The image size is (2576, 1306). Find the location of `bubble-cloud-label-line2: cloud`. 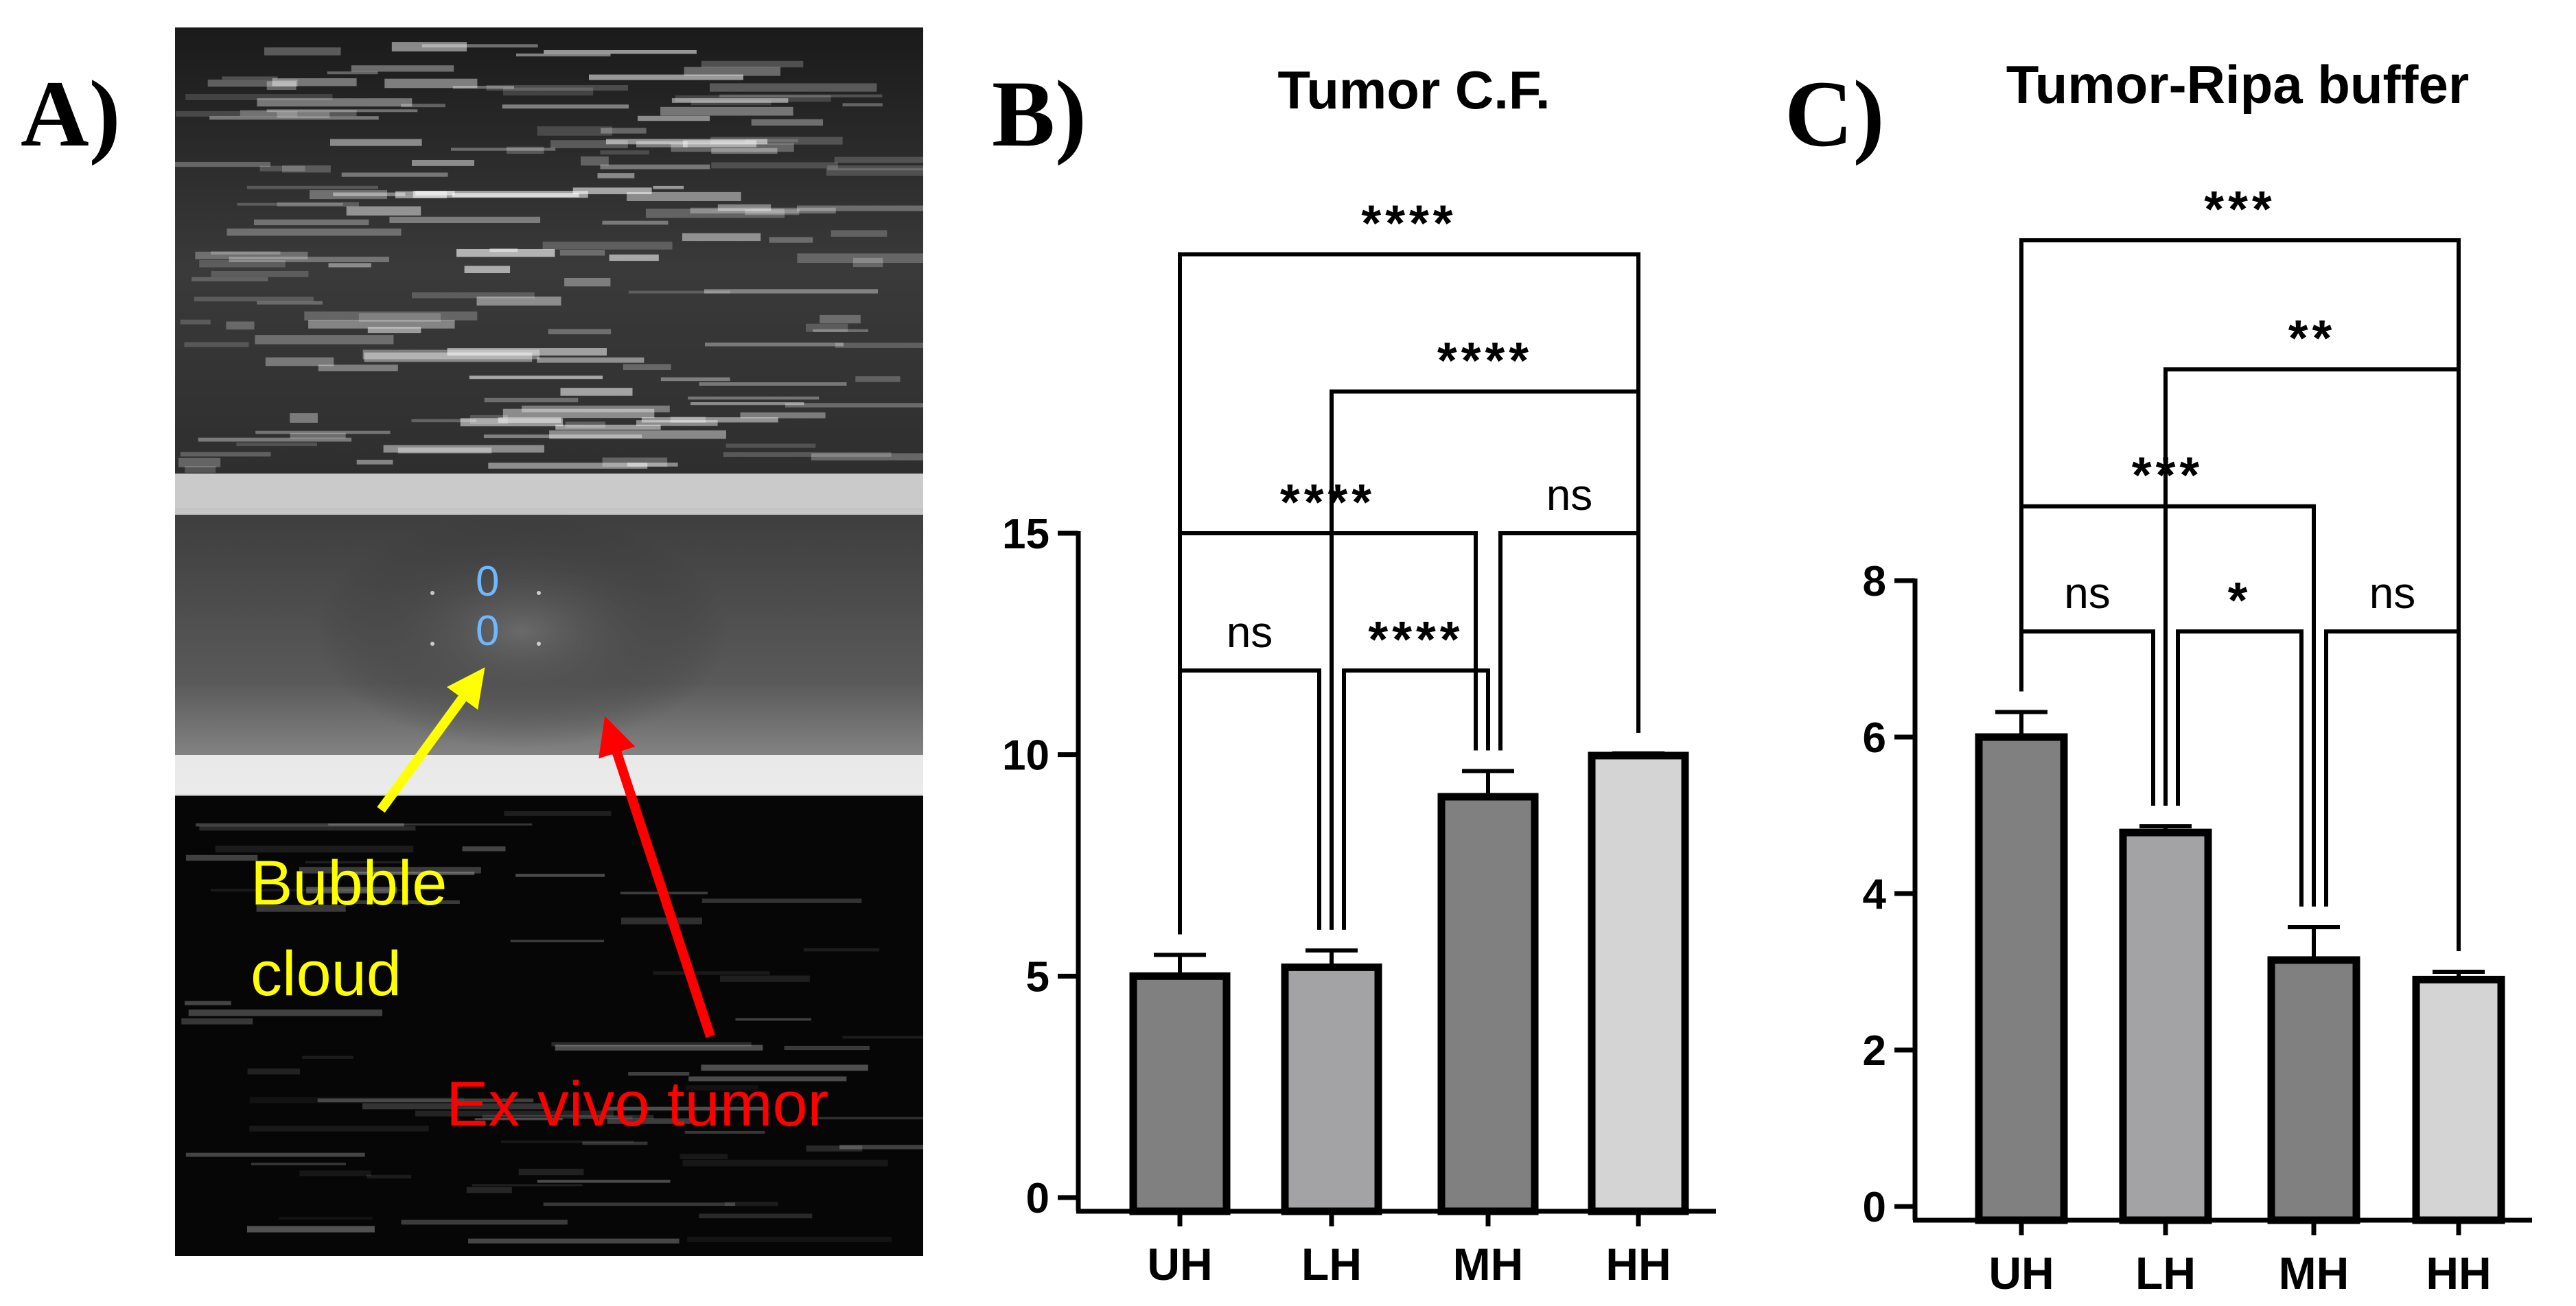

bubble-cloud-label-line2: cloud is located at coordinates (326, 974).